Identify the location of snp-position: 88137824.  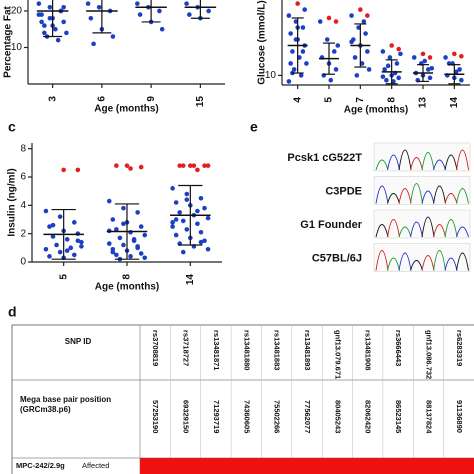
(428, 417).